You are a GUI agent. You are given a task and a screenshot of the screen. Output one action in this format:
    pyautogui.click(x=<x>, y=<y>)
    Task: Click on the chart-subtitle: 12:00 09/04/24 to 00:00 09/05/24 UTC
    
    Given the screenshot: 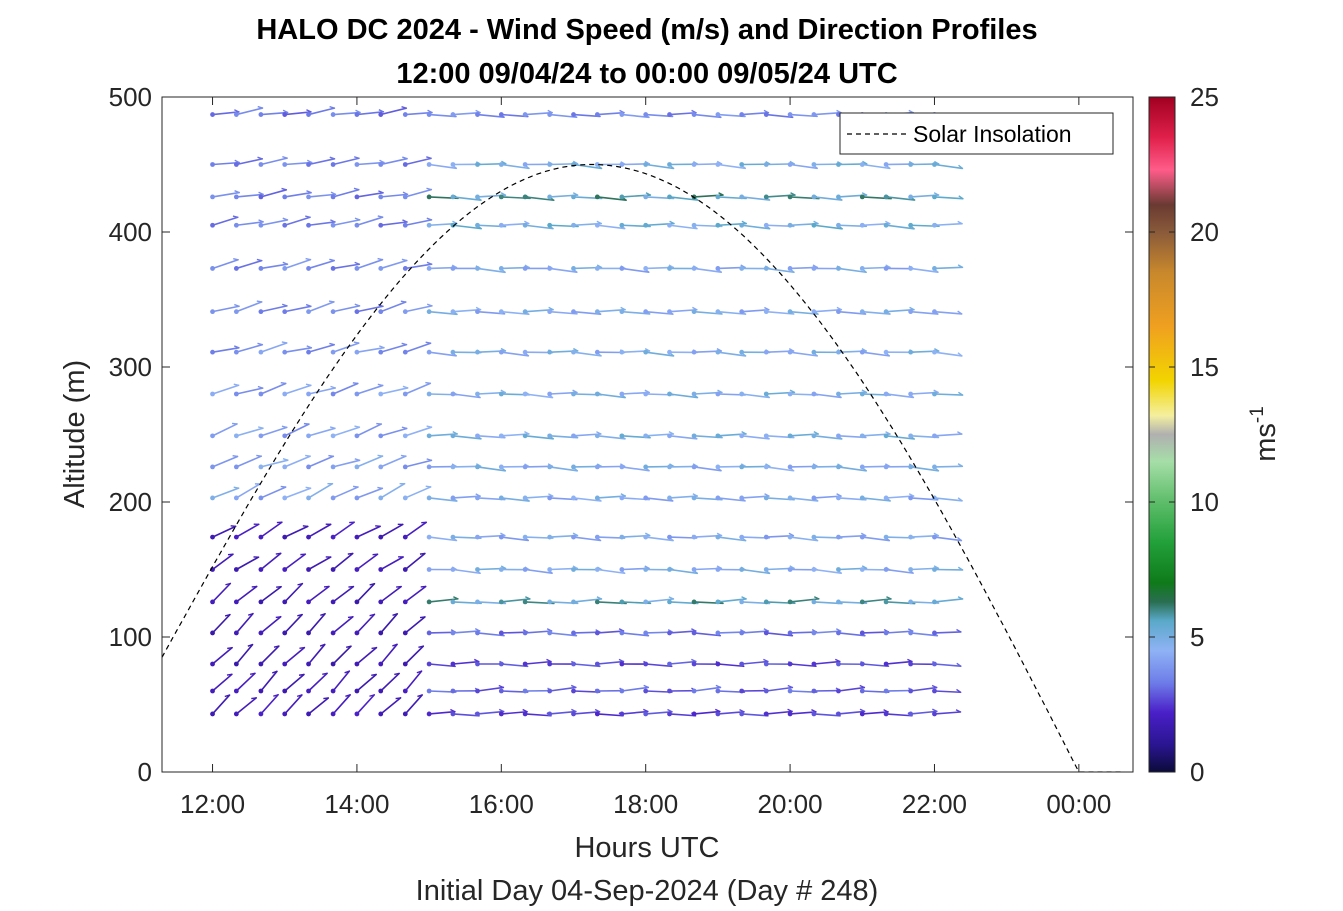 What is the action you would take?
    pyautogui.click(x=646, y=74)
    